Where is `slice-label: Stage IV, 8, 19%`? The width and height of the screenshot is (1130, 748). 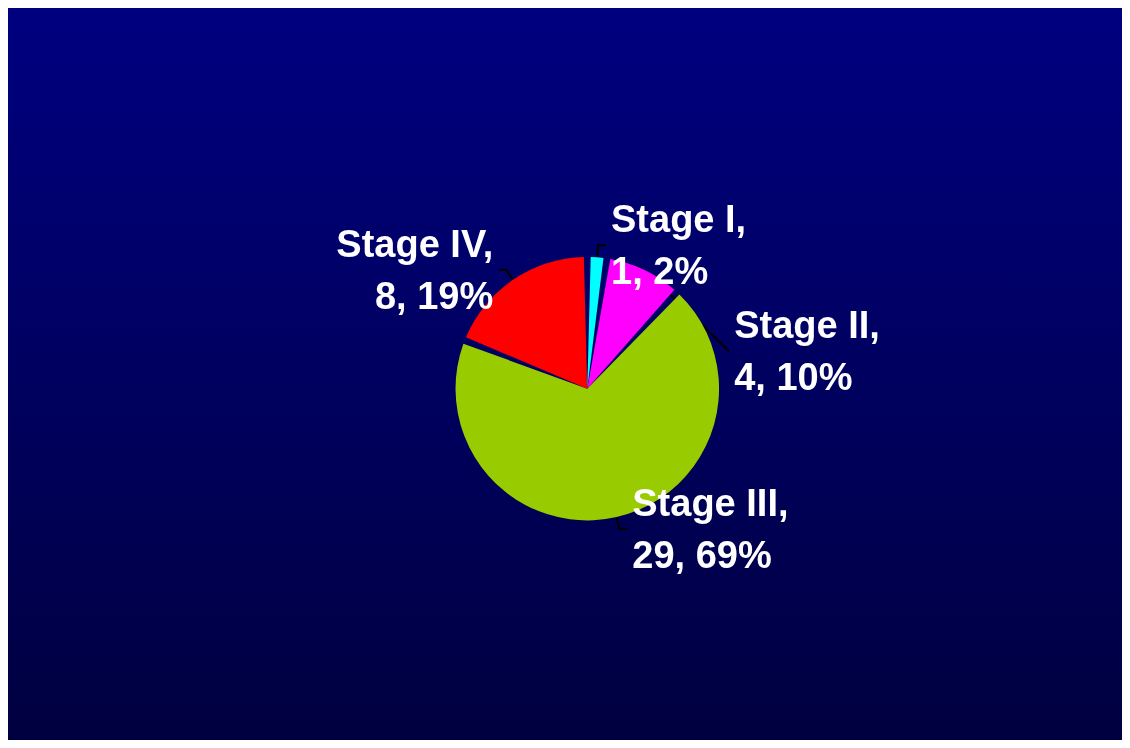 slice-label: Stage IV, 8, 19% is located at coordinates (415, 269).